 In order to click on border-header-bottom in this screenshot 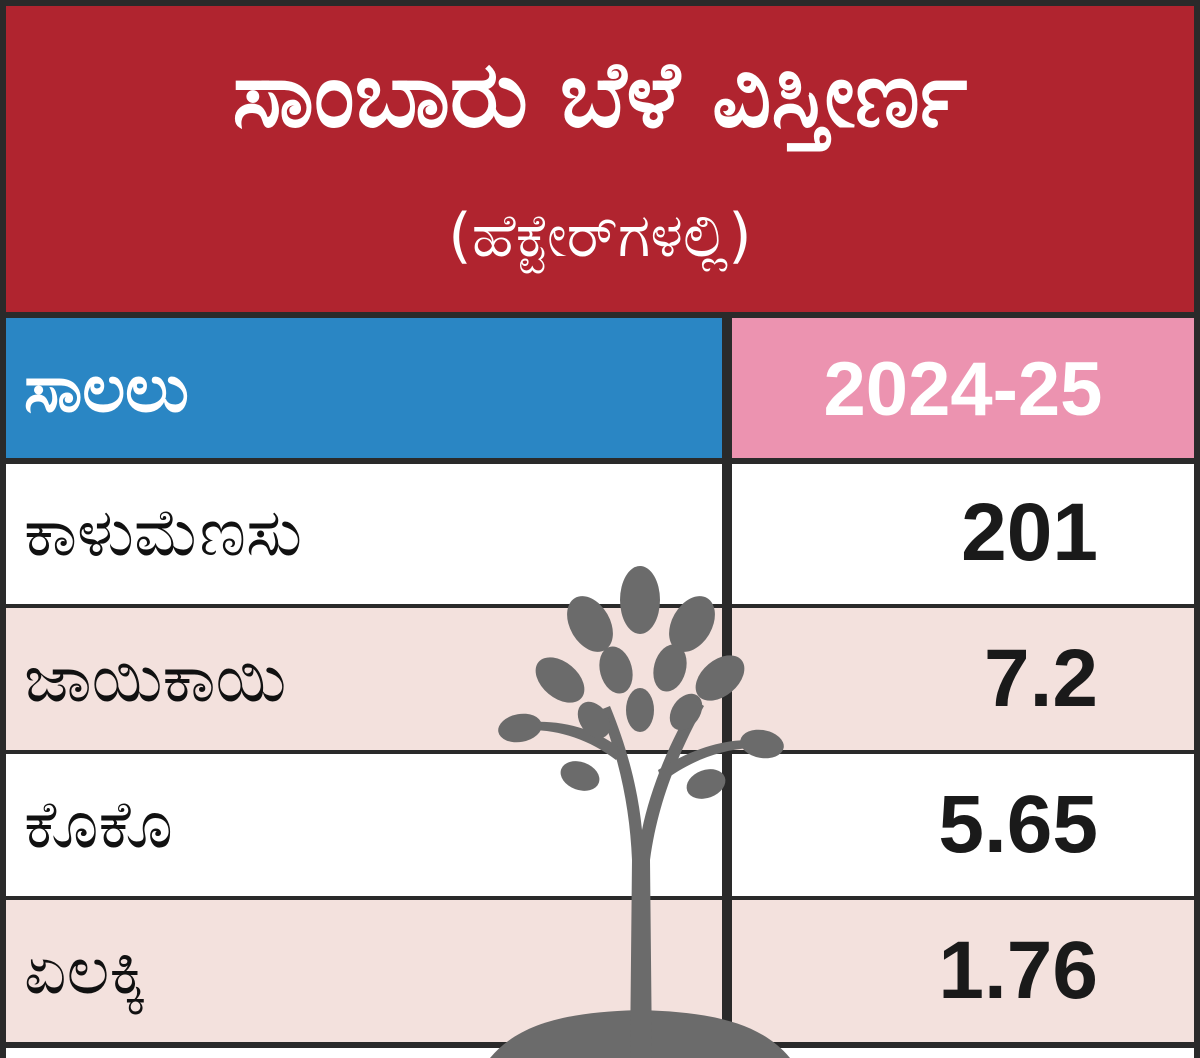, I will do `click(600, 315)`.